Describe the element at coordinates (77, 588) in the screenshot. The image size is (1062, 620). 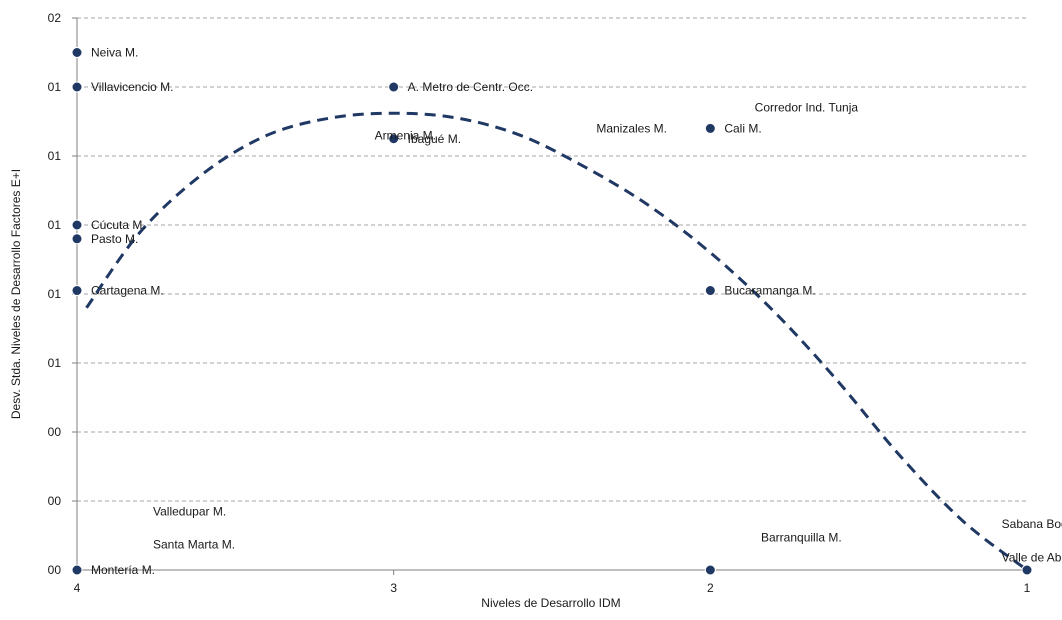
I see `x-tick-label: 4` at that location.